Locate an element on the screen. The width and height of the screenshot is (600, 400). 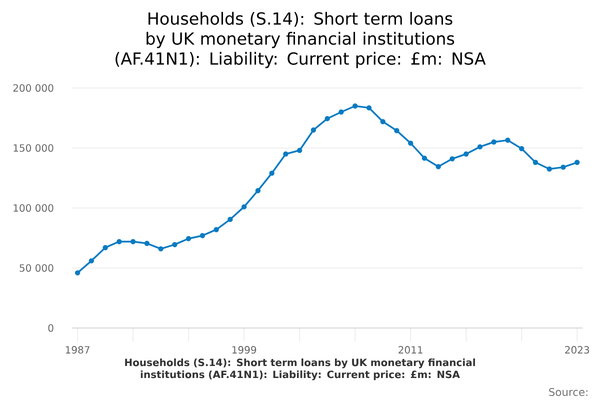
x-tick-label: 1999 is located at coordinates (244, 350).